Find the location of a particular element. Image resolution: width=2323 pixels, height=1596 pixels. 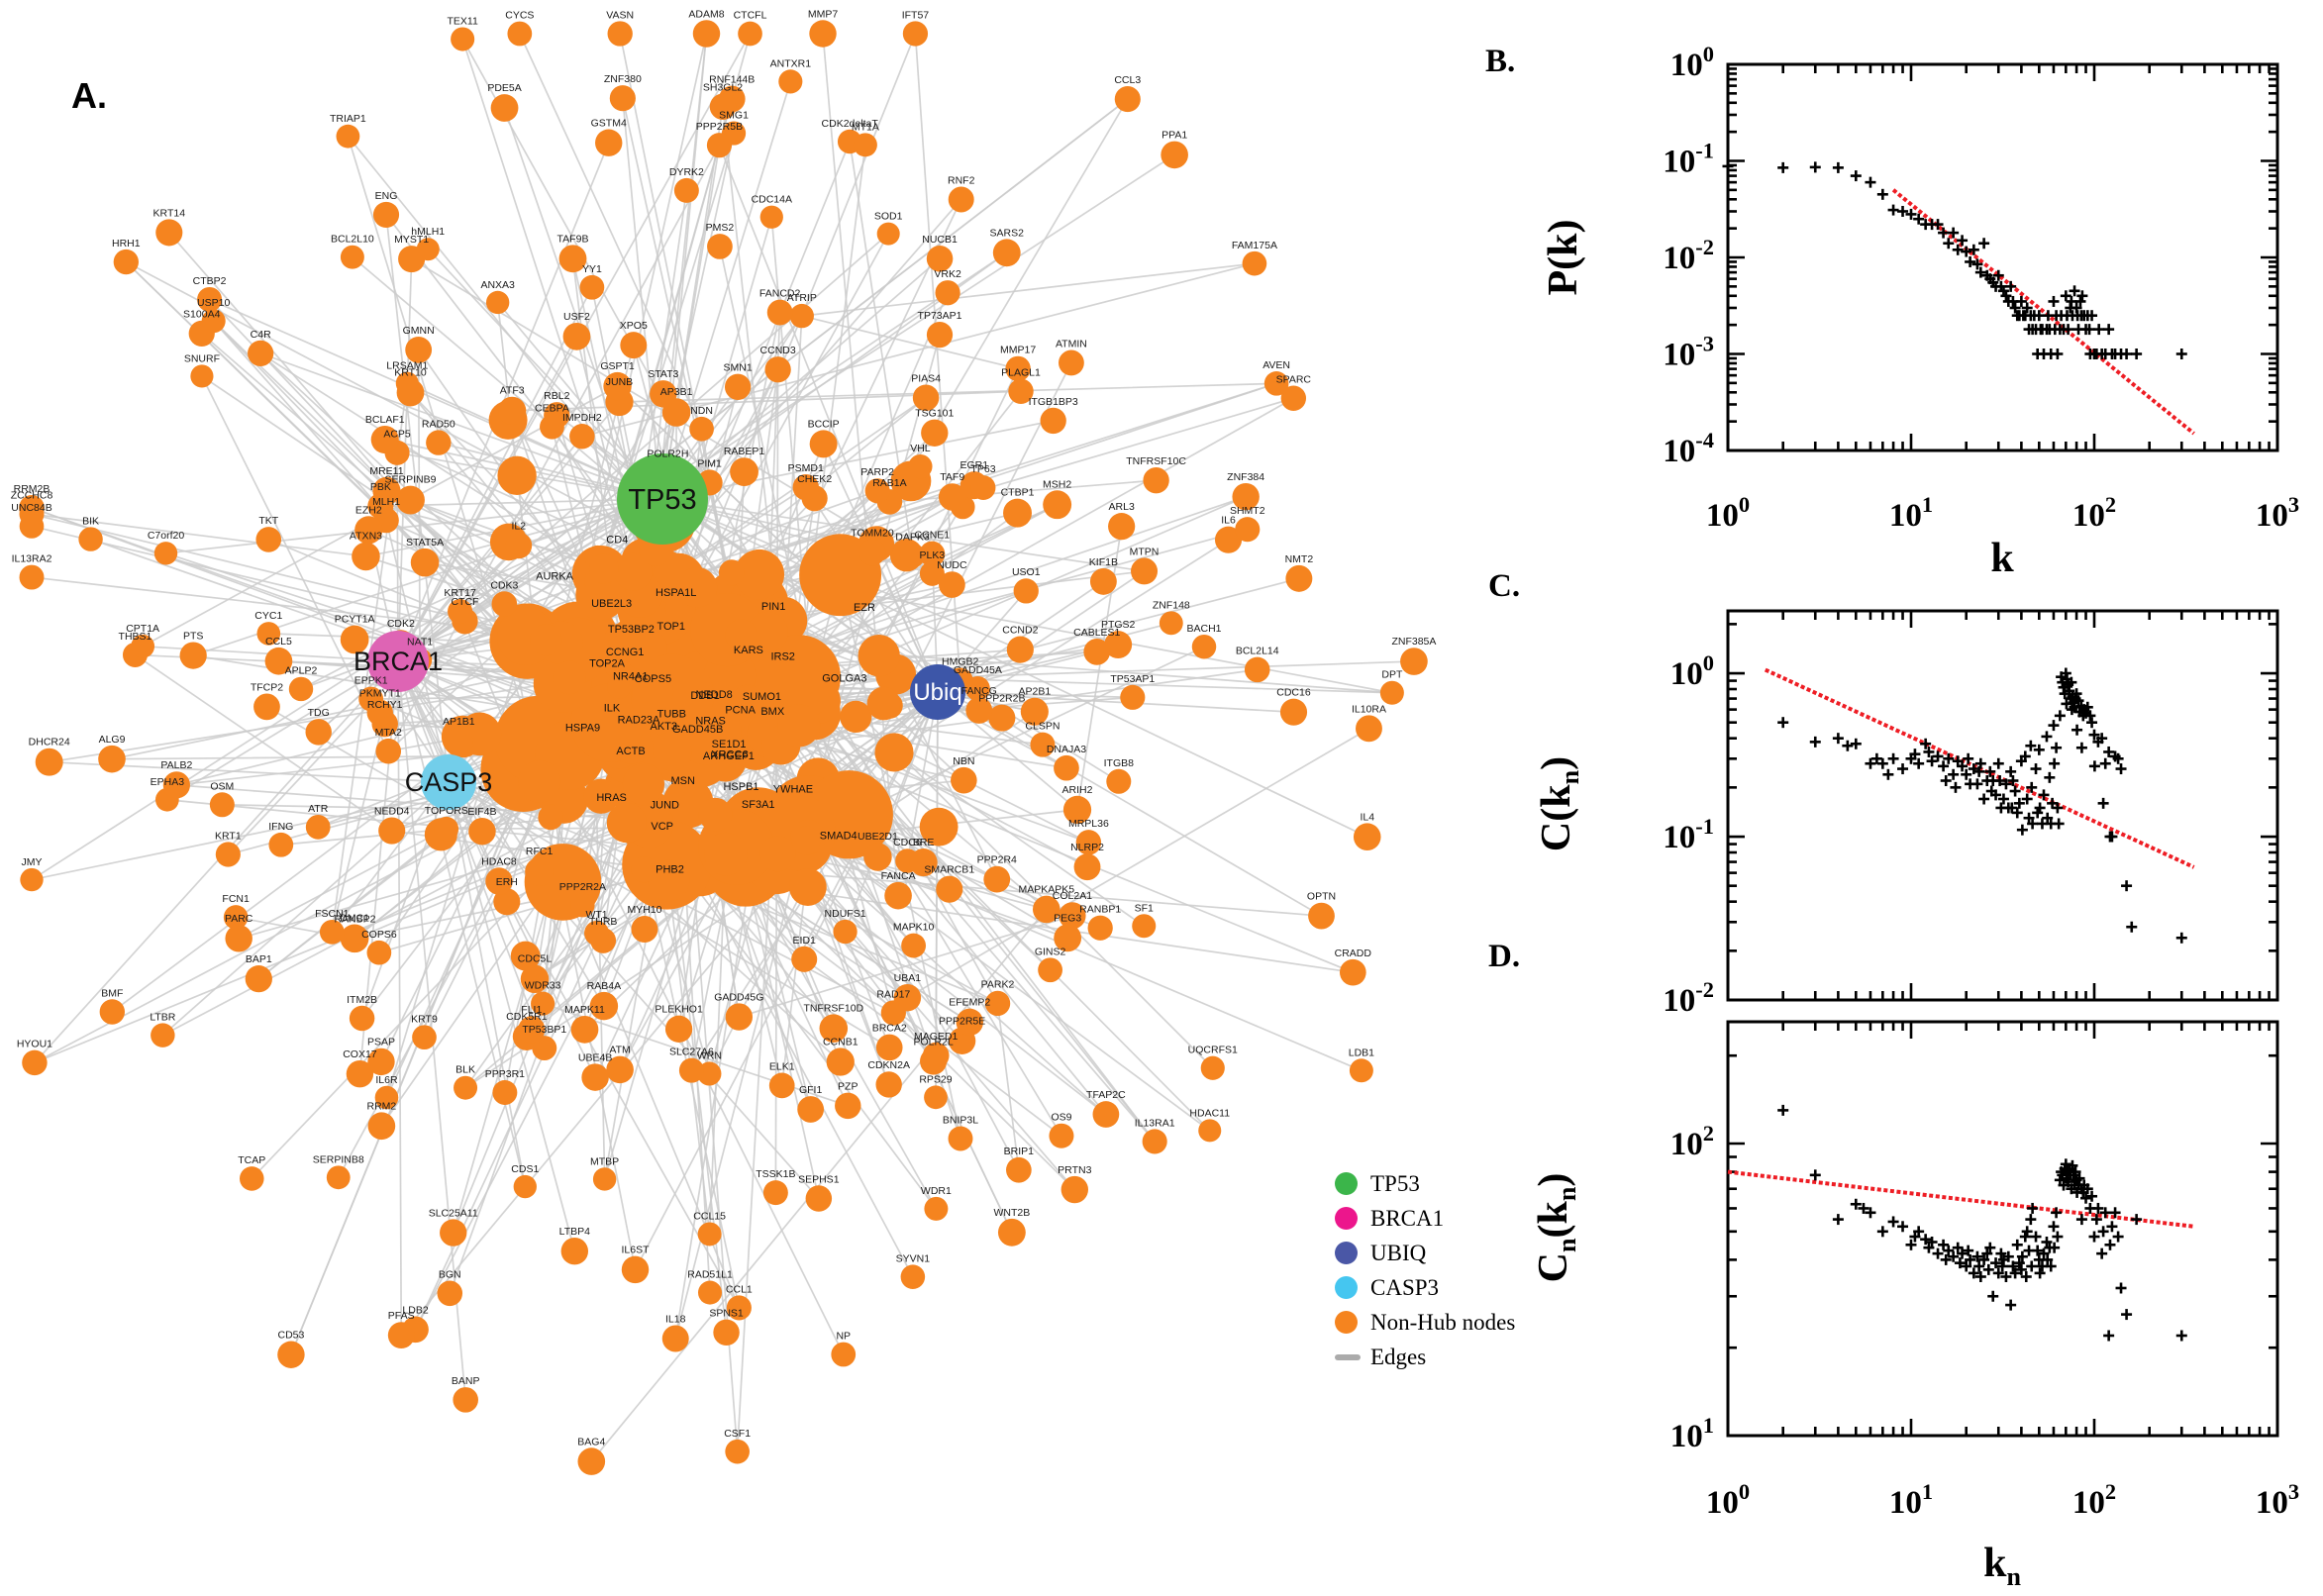

svg-text: CDC16 is located at coordinates (1293, 693).